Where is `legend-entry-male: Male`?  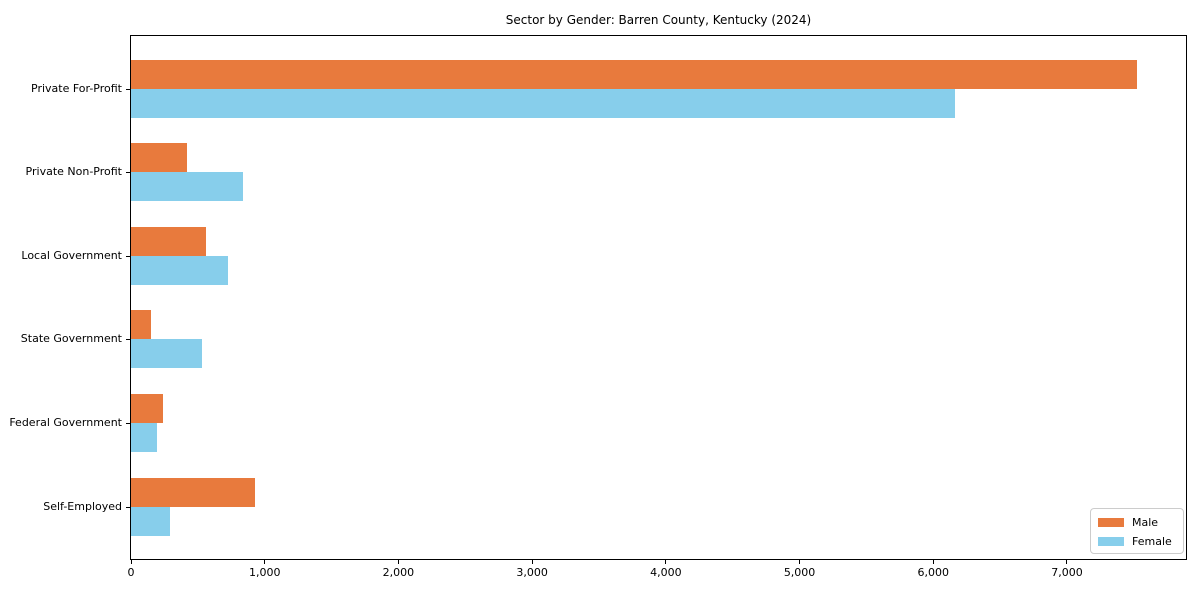 legend-entry-male: Male is located at coordinates (1137, 522).